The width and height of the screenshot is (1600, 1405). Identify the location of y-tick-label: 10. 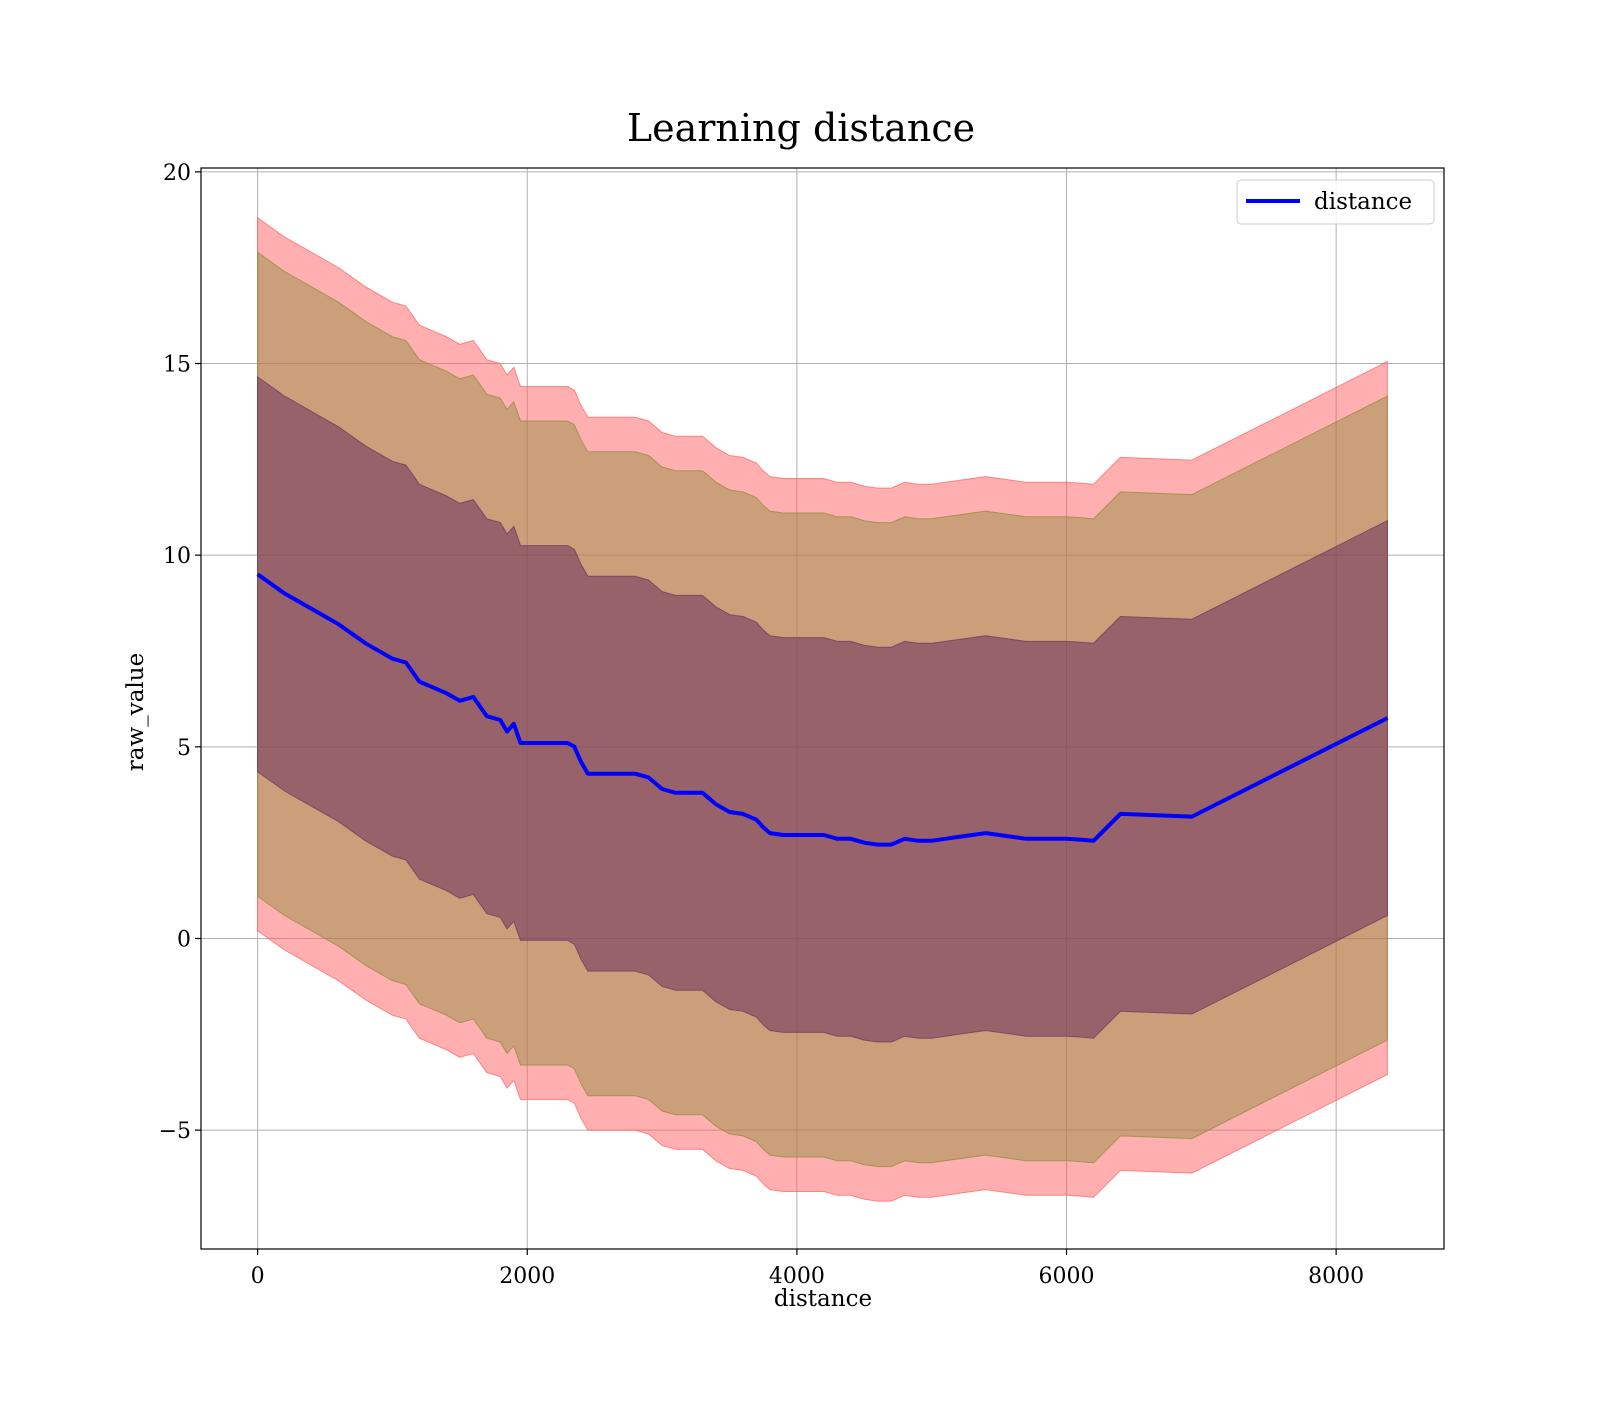
(177, 556).